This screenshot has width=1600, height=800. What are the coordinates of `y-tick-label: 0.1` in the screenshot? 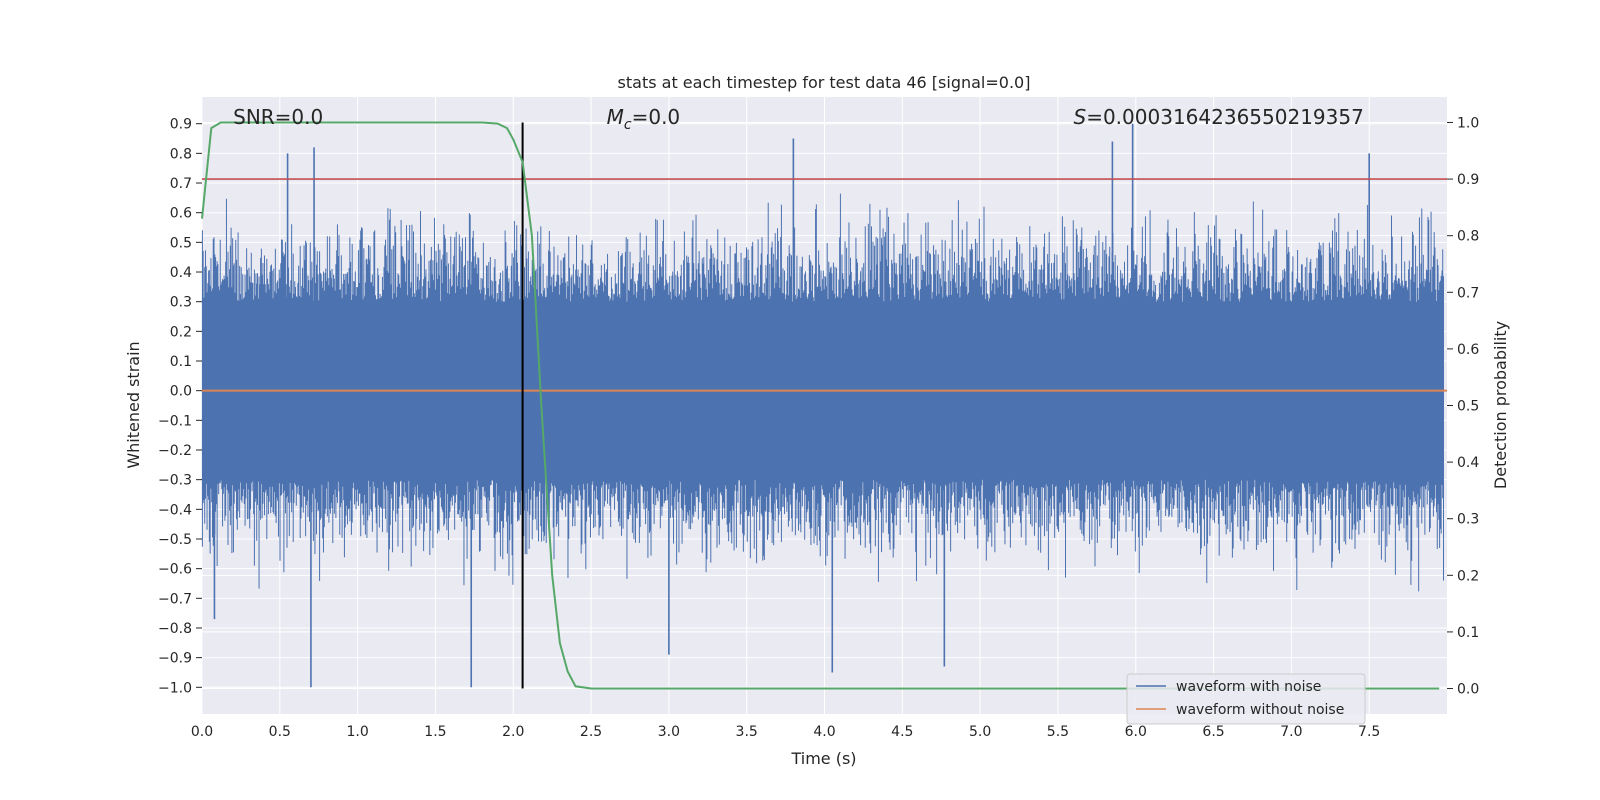 It's located at (181, 362).